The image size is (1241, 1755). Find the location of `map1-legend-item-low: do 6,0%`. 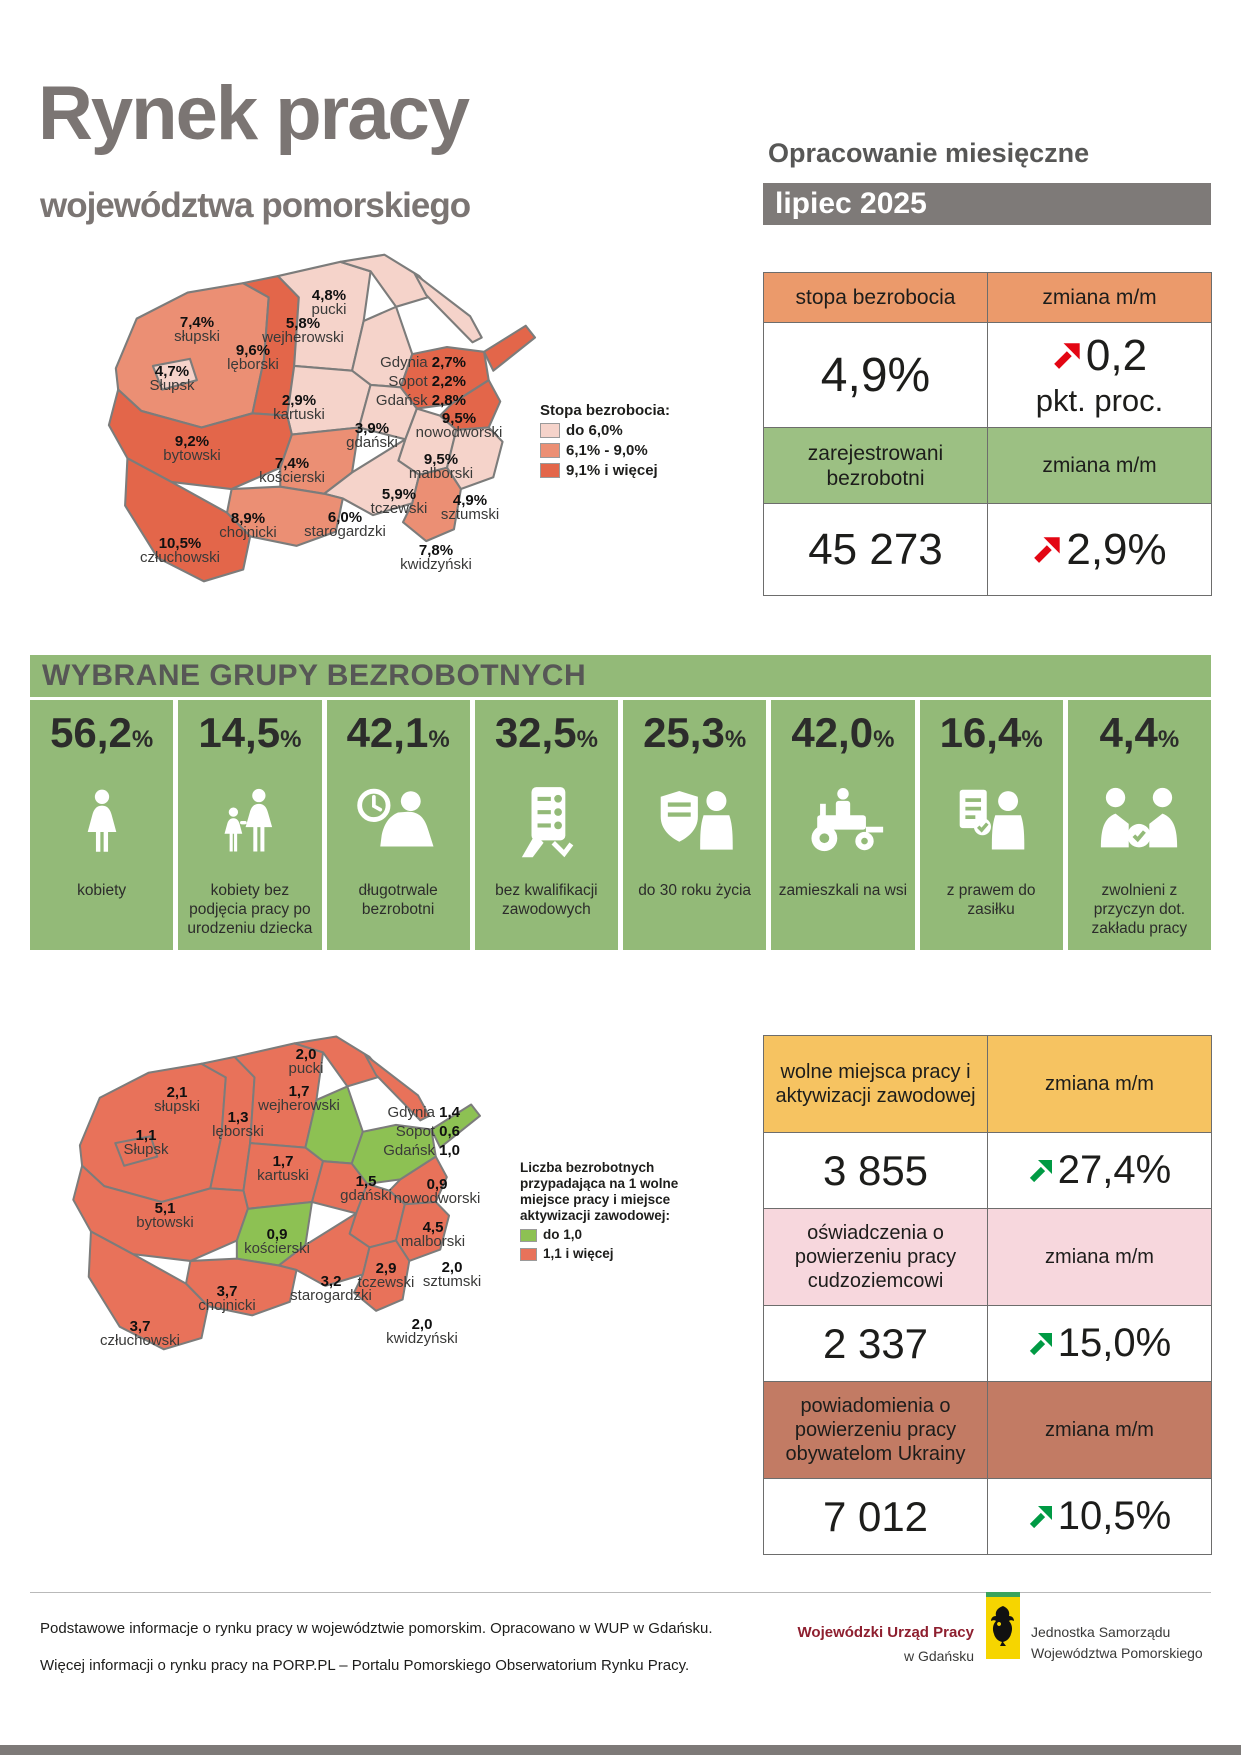

map1-legend-item-low: do 6,0% is located at coordinates (605, 430).